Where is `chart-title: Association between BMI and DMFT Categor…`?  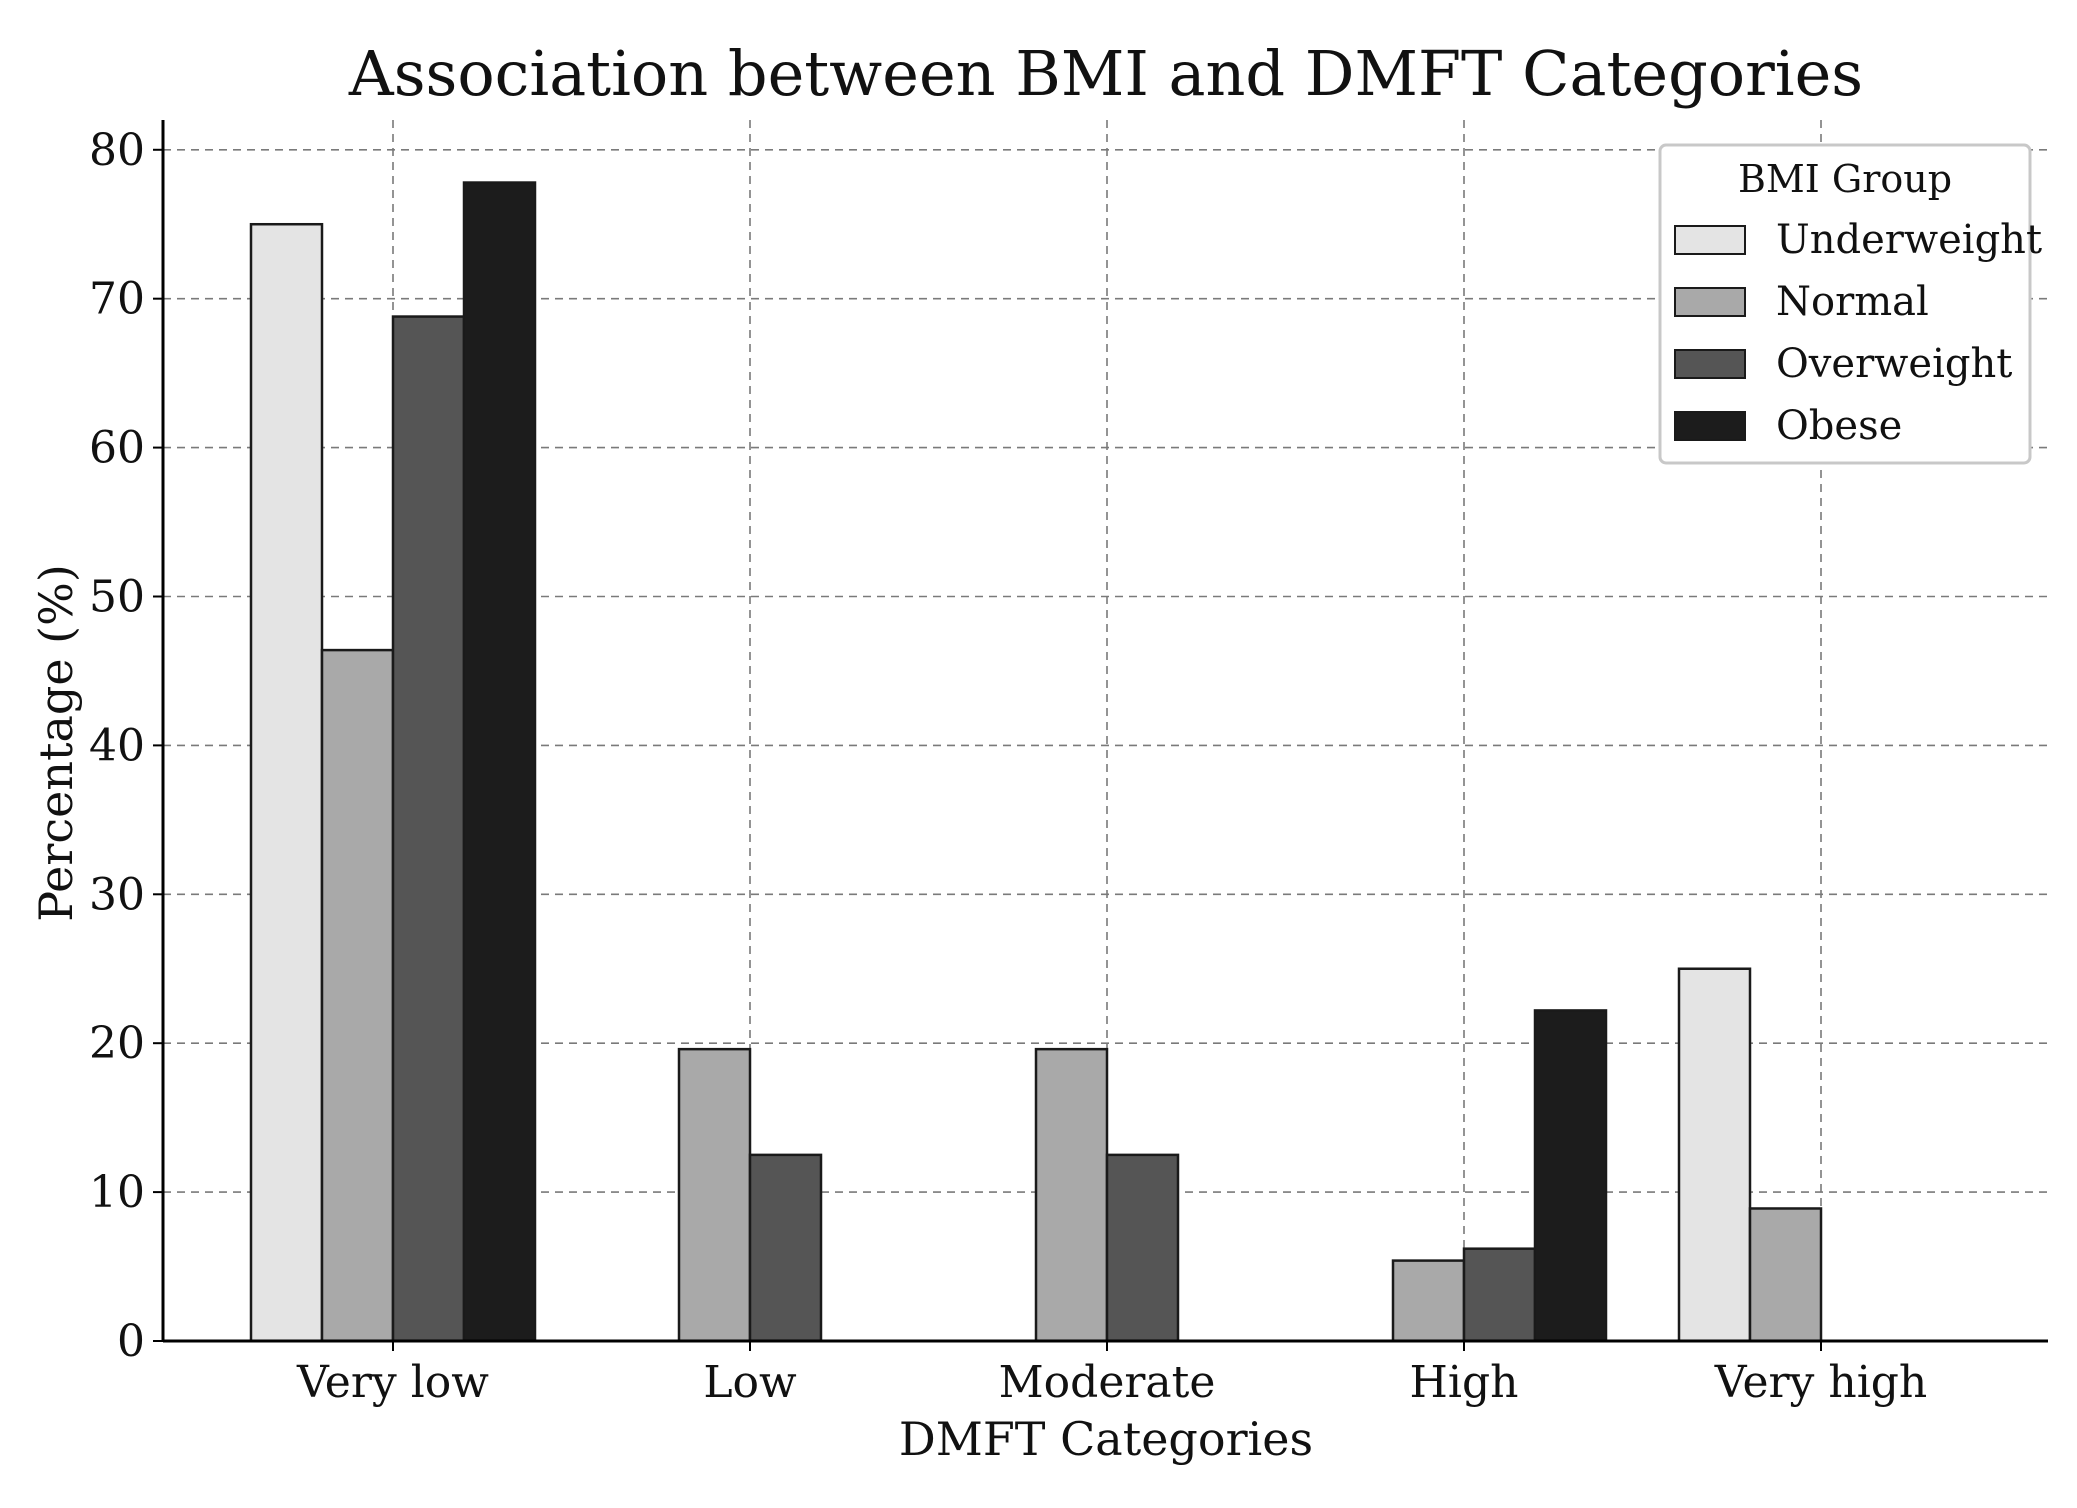 chart-title: Association between BMI and DMFT Categor… is located at coordinates (1105, 73).